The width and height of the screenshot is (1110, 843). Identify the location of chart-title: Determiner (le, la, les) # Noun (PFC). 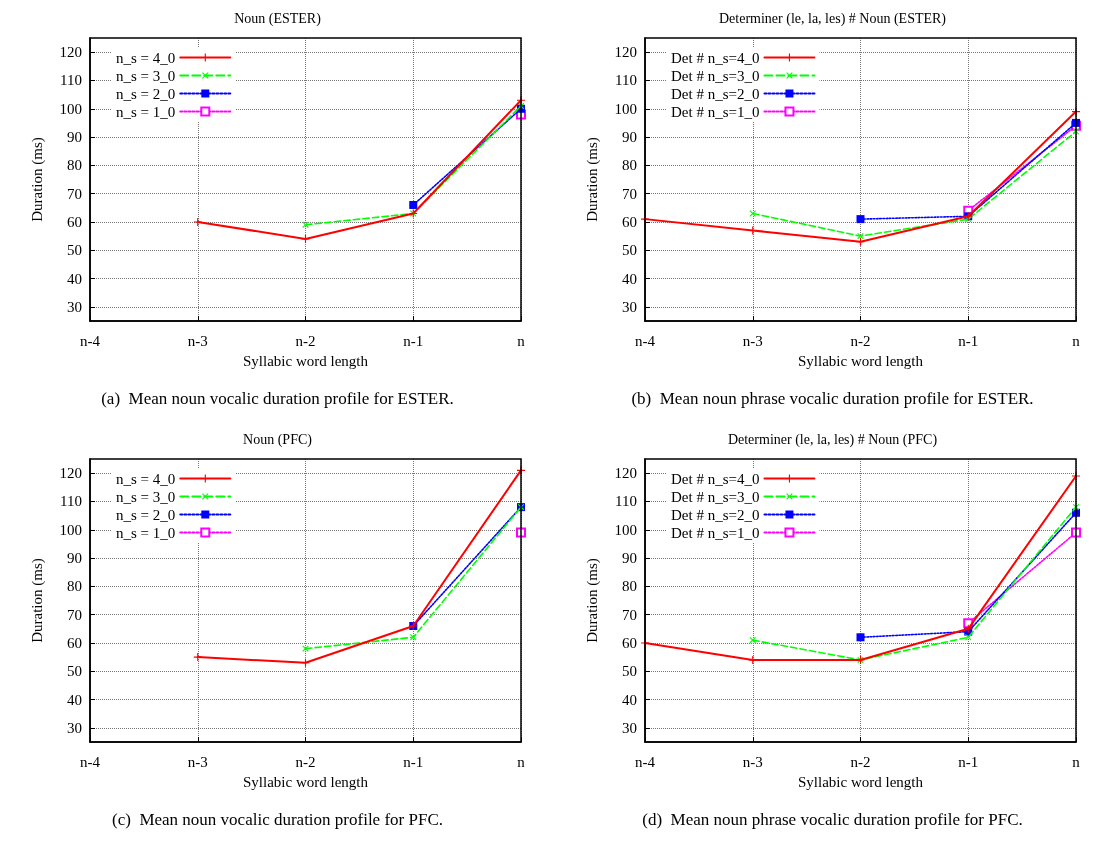
(832, 439).